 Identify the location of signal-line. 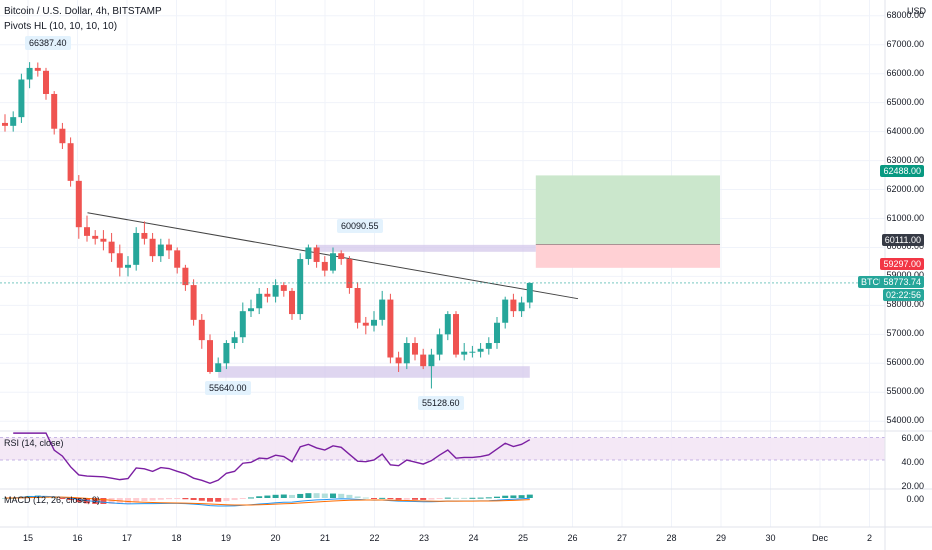
(267, 501).